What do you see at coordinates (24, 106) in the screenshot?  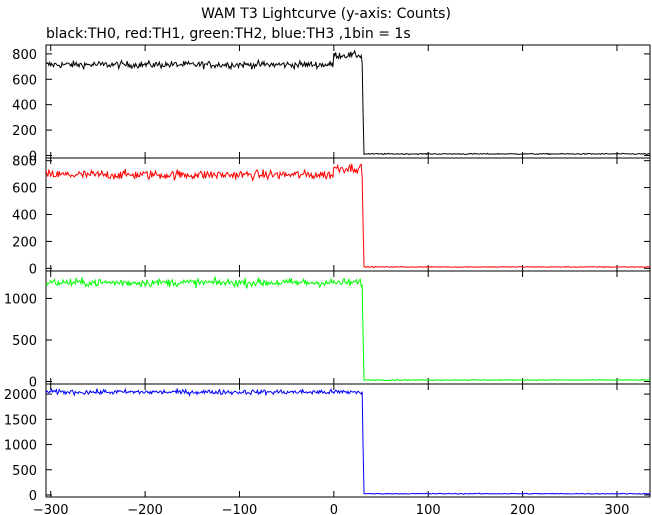 I see `y-tick-label-TH0-400: 400` at bounding box center [24, 106].